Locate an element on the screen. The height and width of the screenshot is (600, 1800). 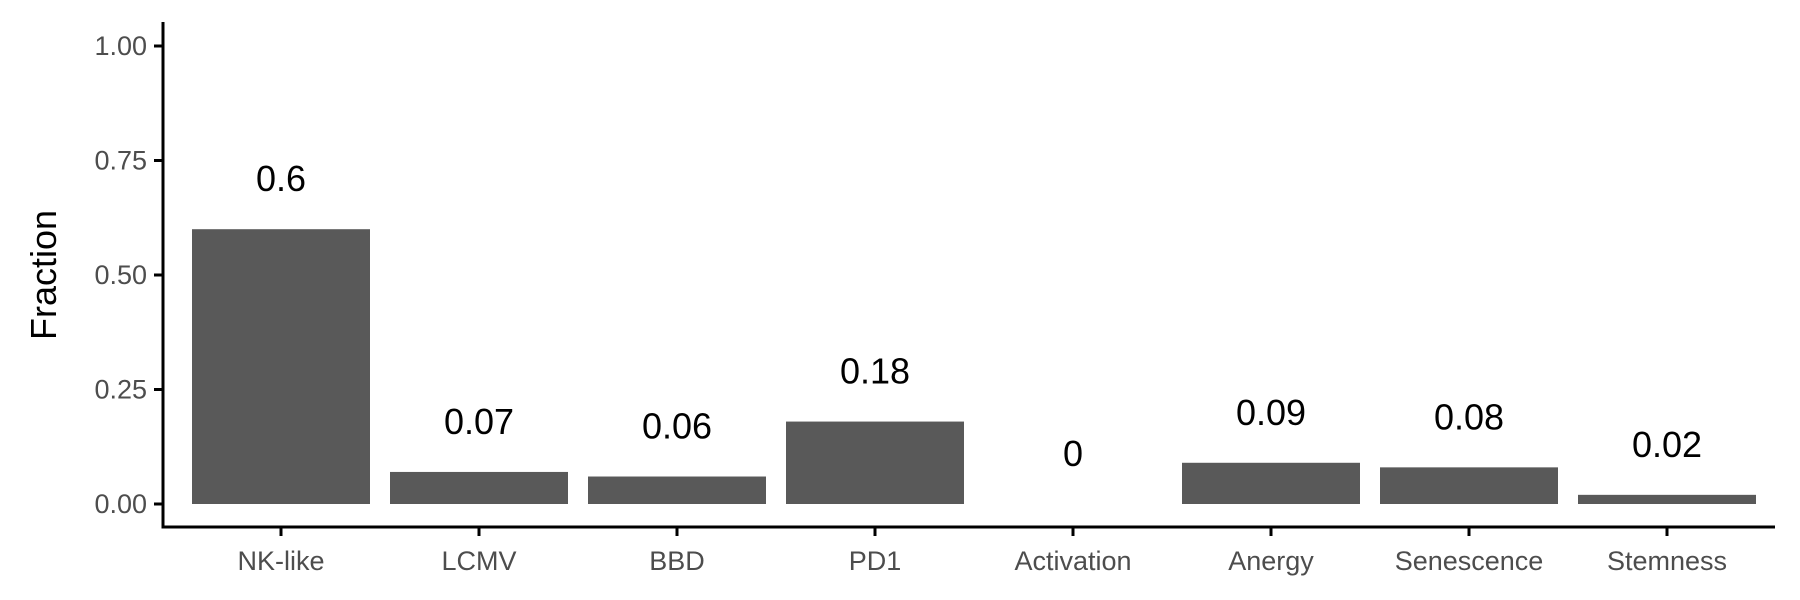
bar-senescence is located at coordinates (1469, 485).